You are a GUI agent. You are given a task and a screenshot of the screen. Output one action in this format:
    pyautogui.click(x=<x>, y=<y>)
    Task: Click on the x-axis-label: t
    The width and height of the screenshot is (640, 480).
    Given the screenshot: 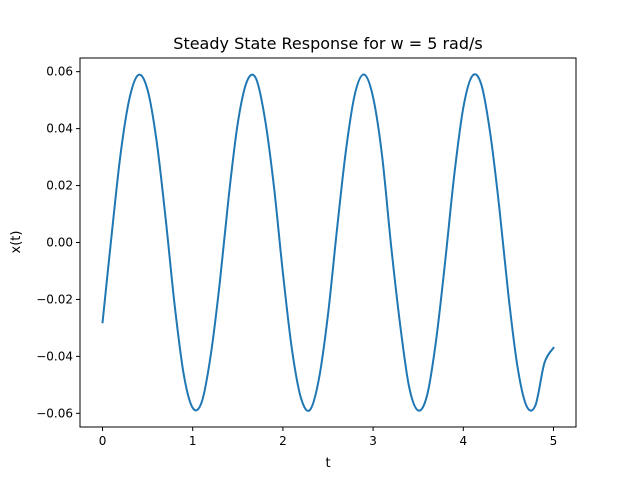 What is the action you would take?
    pyautogui.click(x=327, y=463)
    